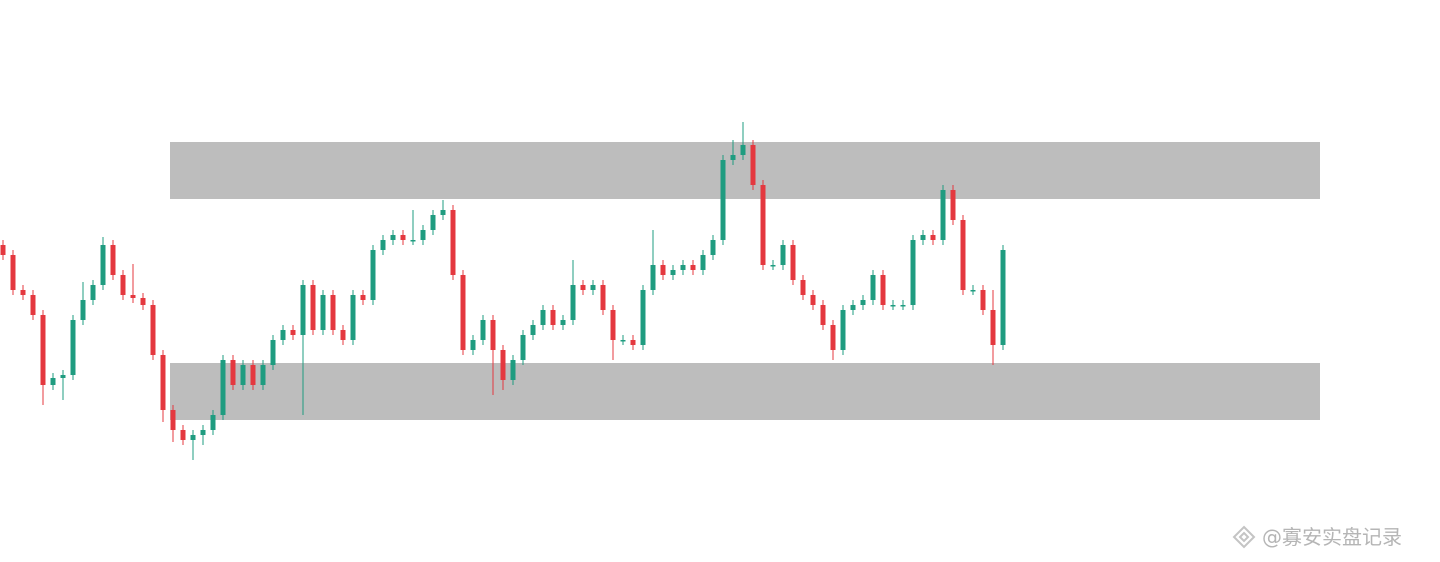  I want to click on watermark-icon, so click(1244, 537).